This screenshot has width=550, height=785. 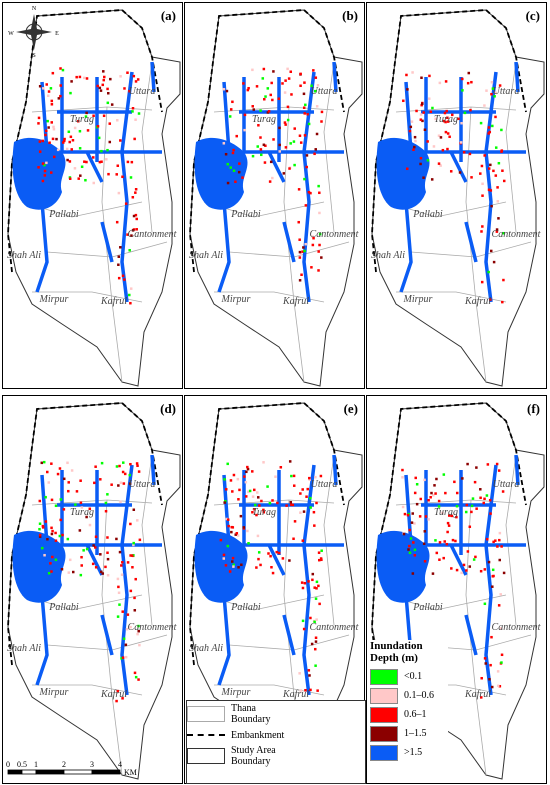 What do you see at coordinates (253, 756) in the screenshot?
I see `legend-label: Study Area Boundary` at bounding box center [253, 756].